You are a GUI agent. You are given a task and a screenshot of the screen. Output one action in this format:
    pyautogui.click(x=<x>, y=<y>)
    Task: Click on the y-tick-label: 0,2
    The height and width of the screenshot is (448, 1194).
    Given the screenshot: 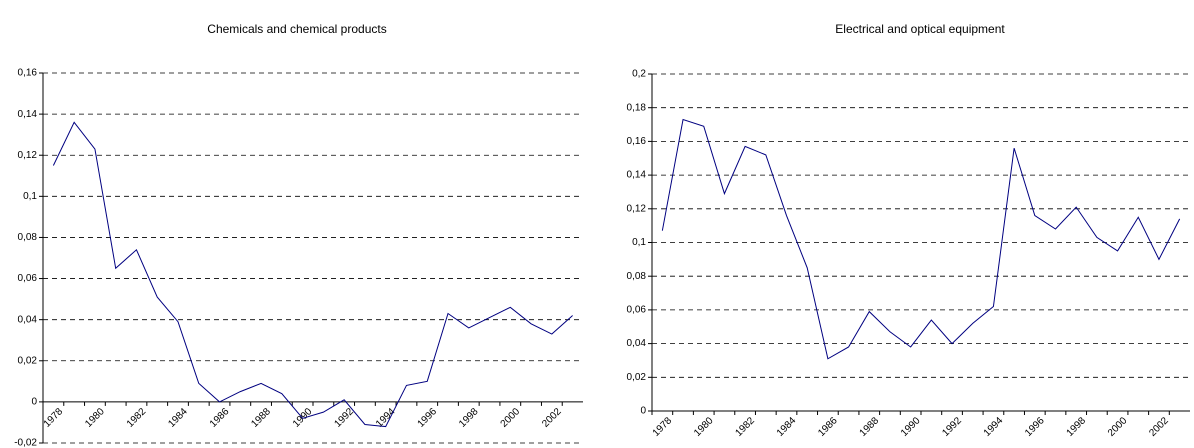 What is the action you would take?
    pyautogui.click(x=639, y=74)
    